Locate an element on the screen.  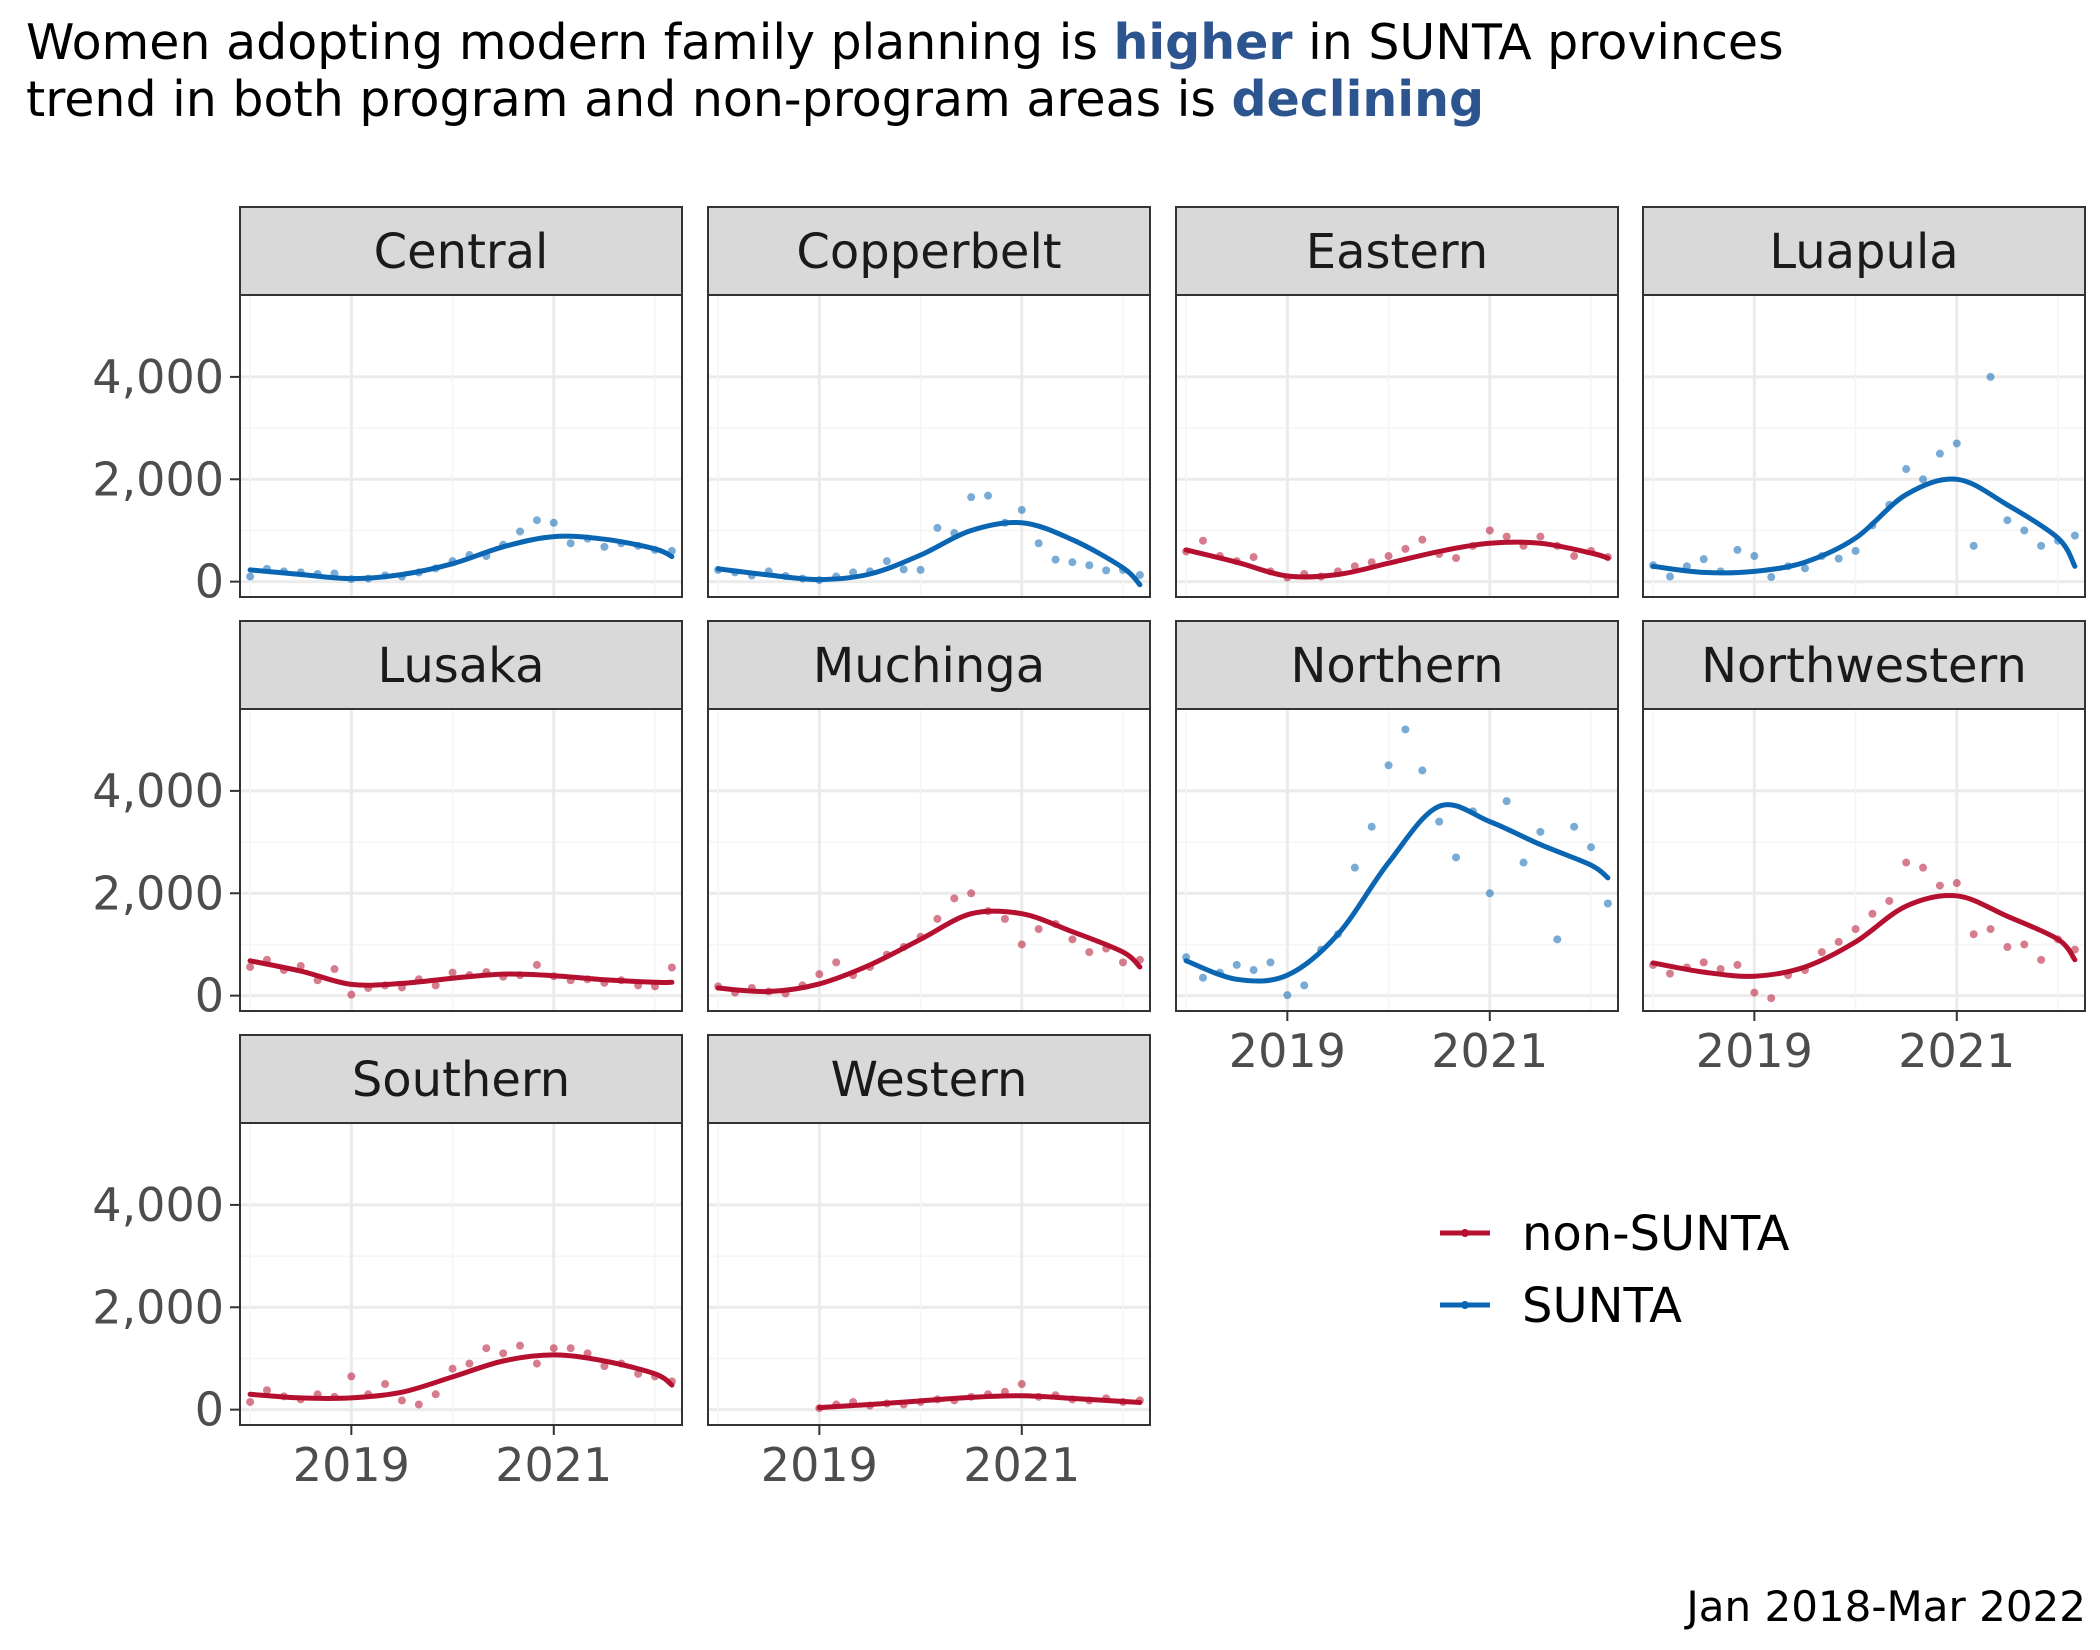
facet-strip-label: Southern is located at coordinates (461, 1080).